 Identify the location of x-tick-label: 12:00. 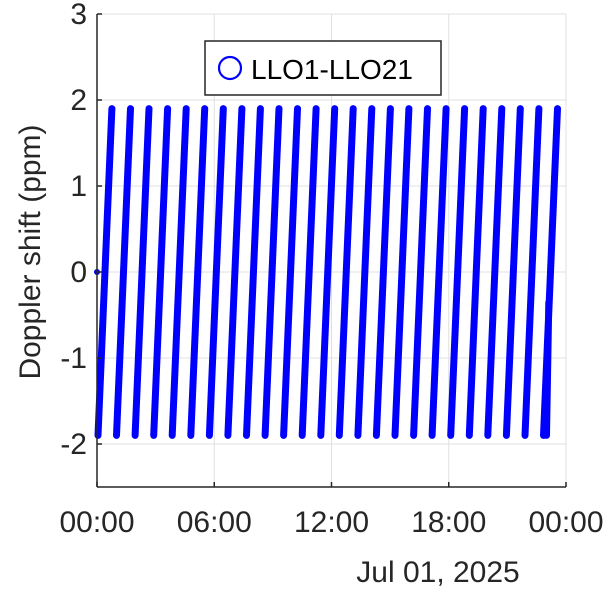
(331, 522).